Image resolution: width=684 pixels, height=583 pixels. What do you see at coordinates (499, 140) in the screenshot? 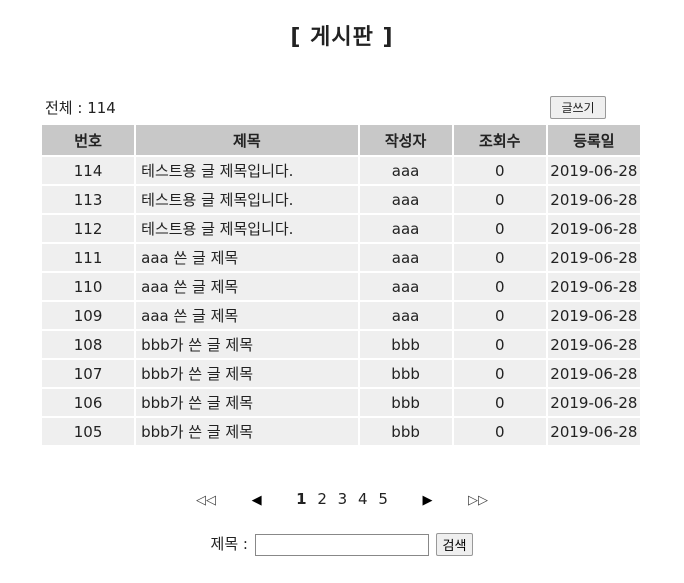
I see `header-views: 조회수` at bounding box center [499, 140].